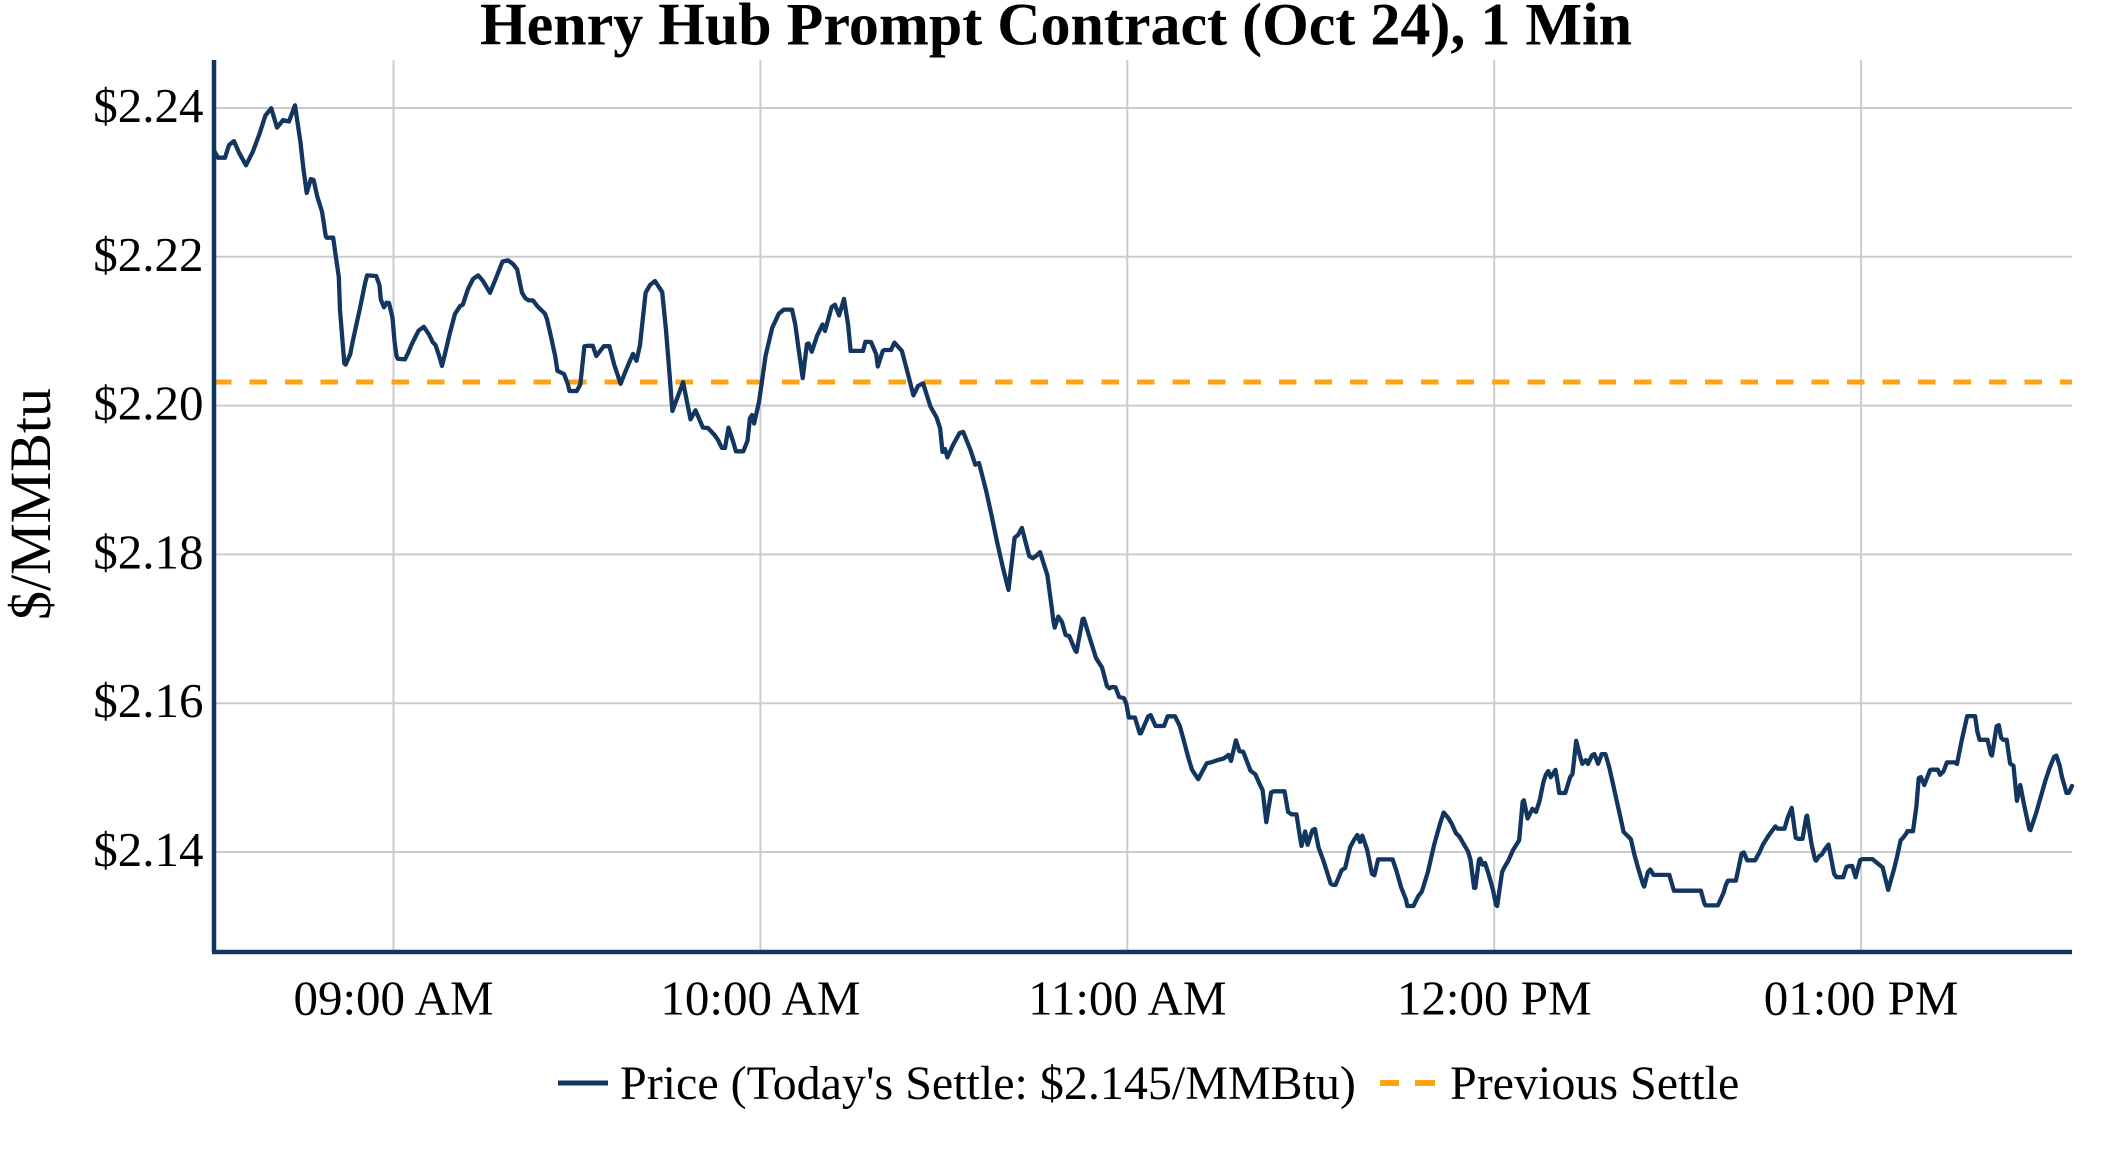 Image resolution: width=2112 pixels, height=1152 pixels. I want to click on svg-text: 11:00 AM, so click(1127, 998).